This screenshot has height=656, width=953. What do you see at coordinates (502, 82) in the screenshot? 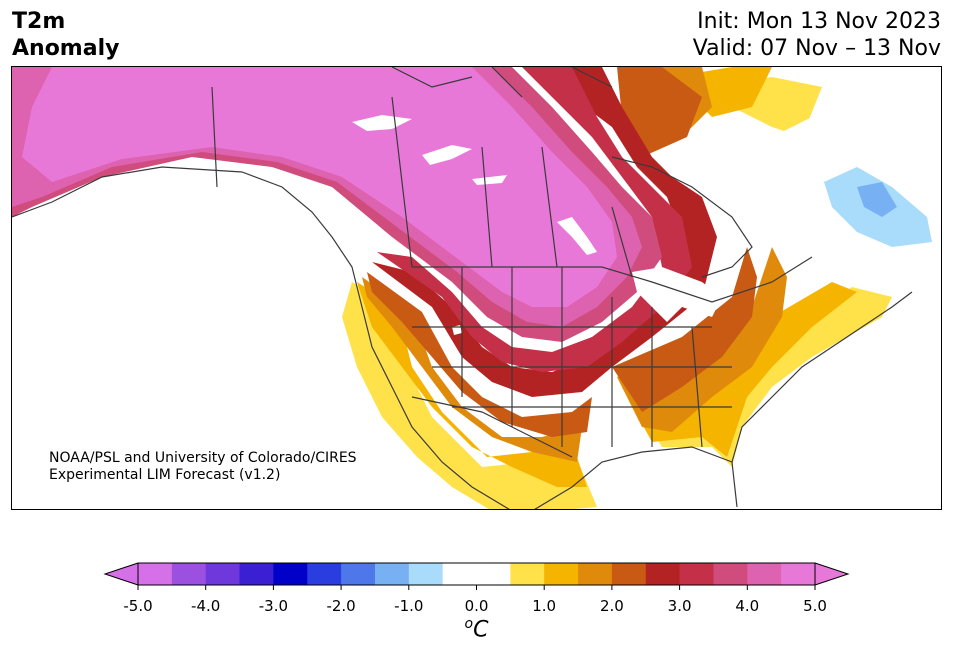
I see `arctic-islands` at bounding box center [502, 82].